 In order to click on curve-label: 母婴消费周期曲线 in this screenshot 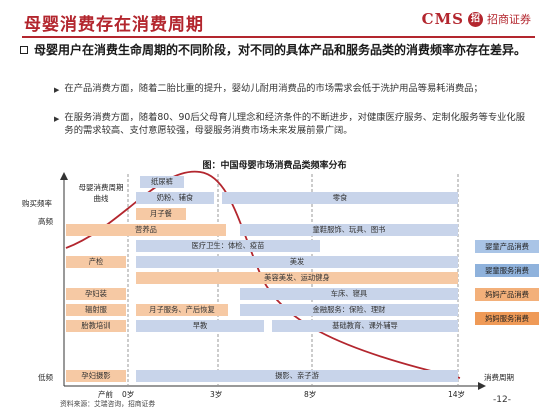, I will do `click(101, 193)`.